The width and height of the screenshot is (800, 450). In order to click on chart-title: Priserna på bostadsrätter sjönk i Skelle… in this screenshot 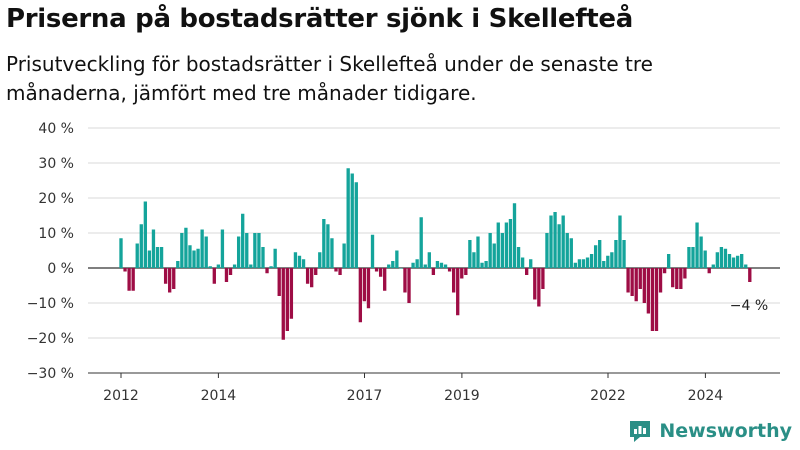, I will do `click(319, 19)`.